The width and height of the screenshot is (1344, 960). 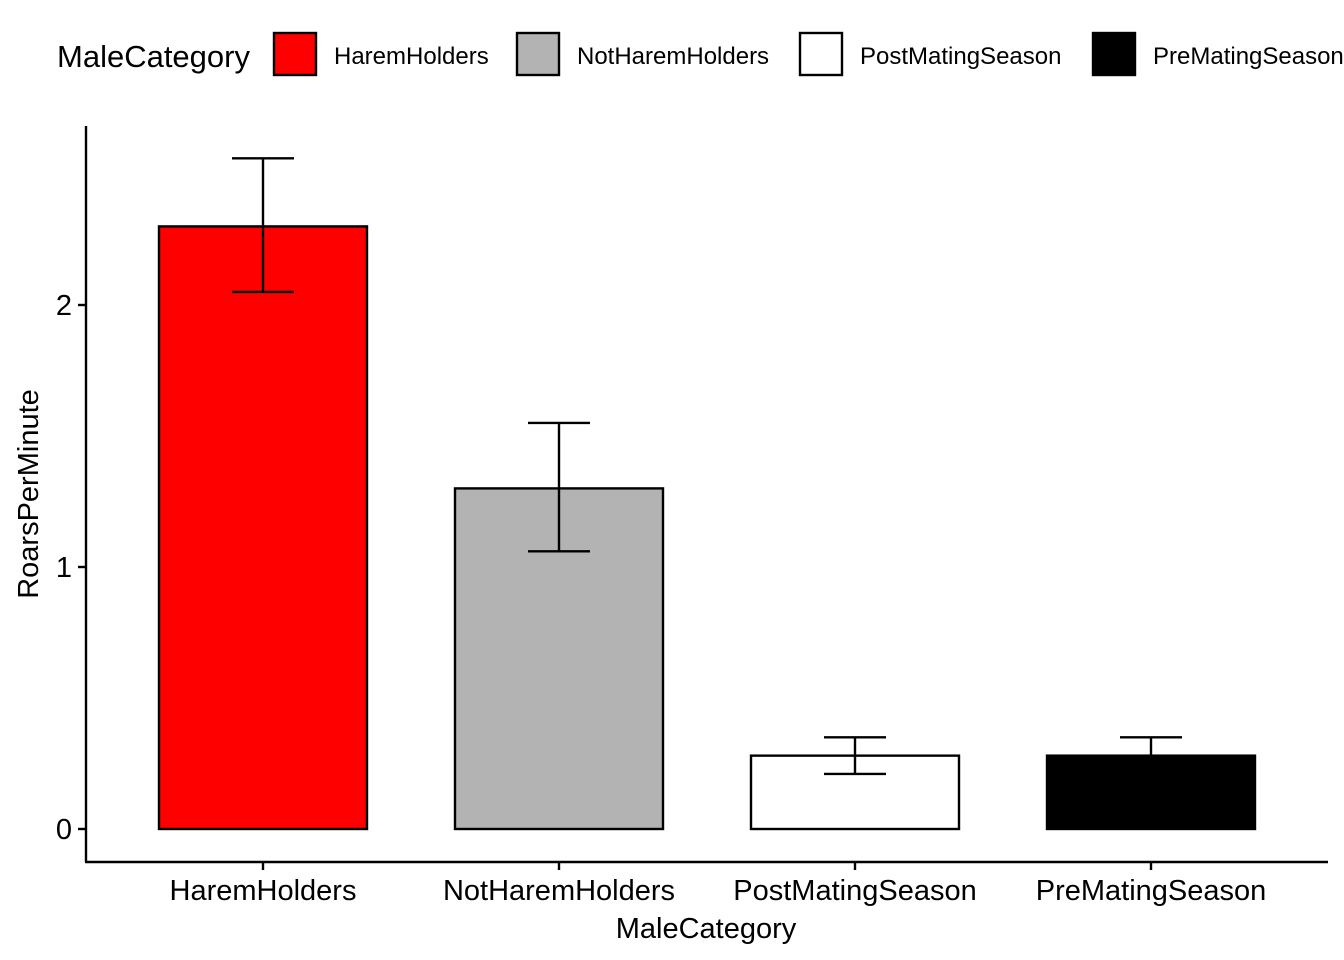 What do you see at coordinates (538, 54) in the screenshot?
I see `legend-key-notharemholders` at bounding box center [538, 54].